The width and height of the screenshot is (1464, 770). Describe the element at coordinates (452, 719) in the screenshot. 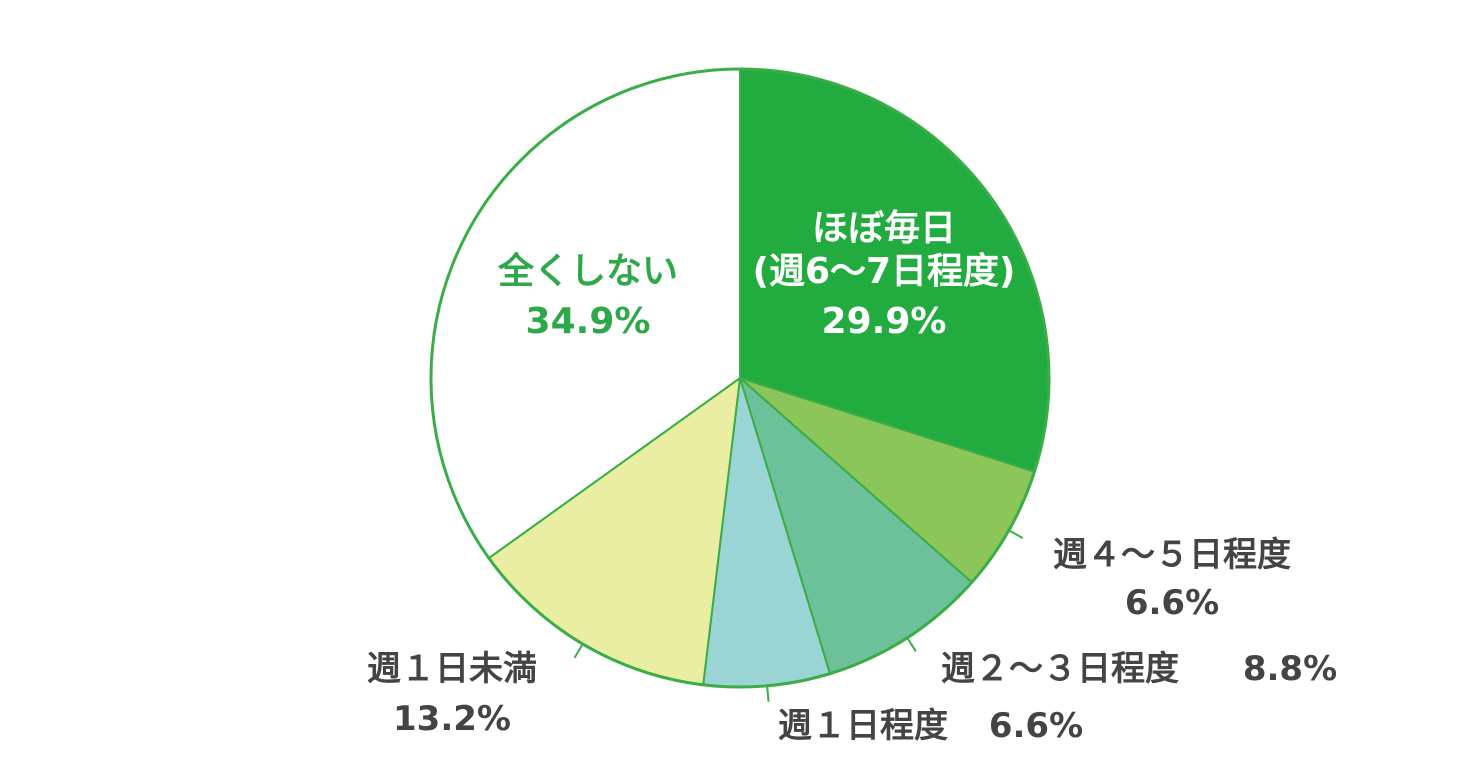

I see `slice-value-under-1day: 13.2%` at that location.